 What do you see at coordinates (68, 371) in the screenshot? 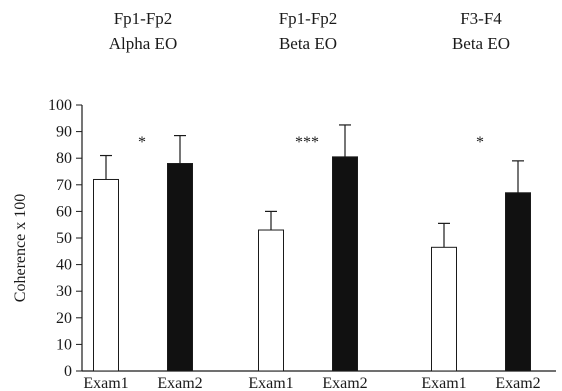
I see `y-tick-label: 0` at bounding box center [68, 371].